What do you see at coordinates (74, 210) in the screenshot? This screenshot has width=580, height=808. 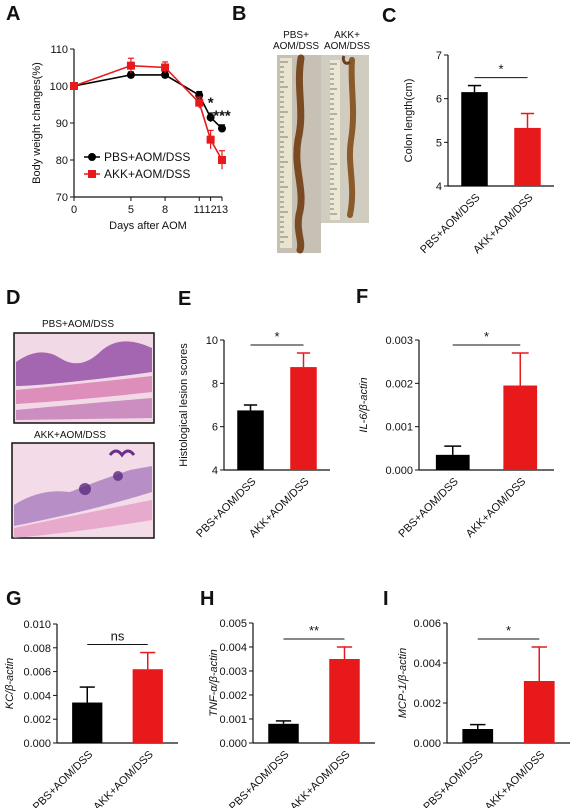 I see `x-tick-label: 0` at bounding box center [74, 210].